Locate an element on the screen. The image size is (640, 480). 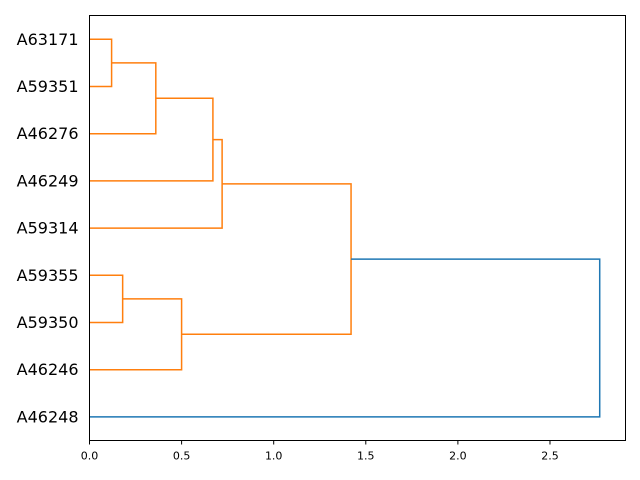
x-tick-label: 0.0 is located at coordinates (90, 456).